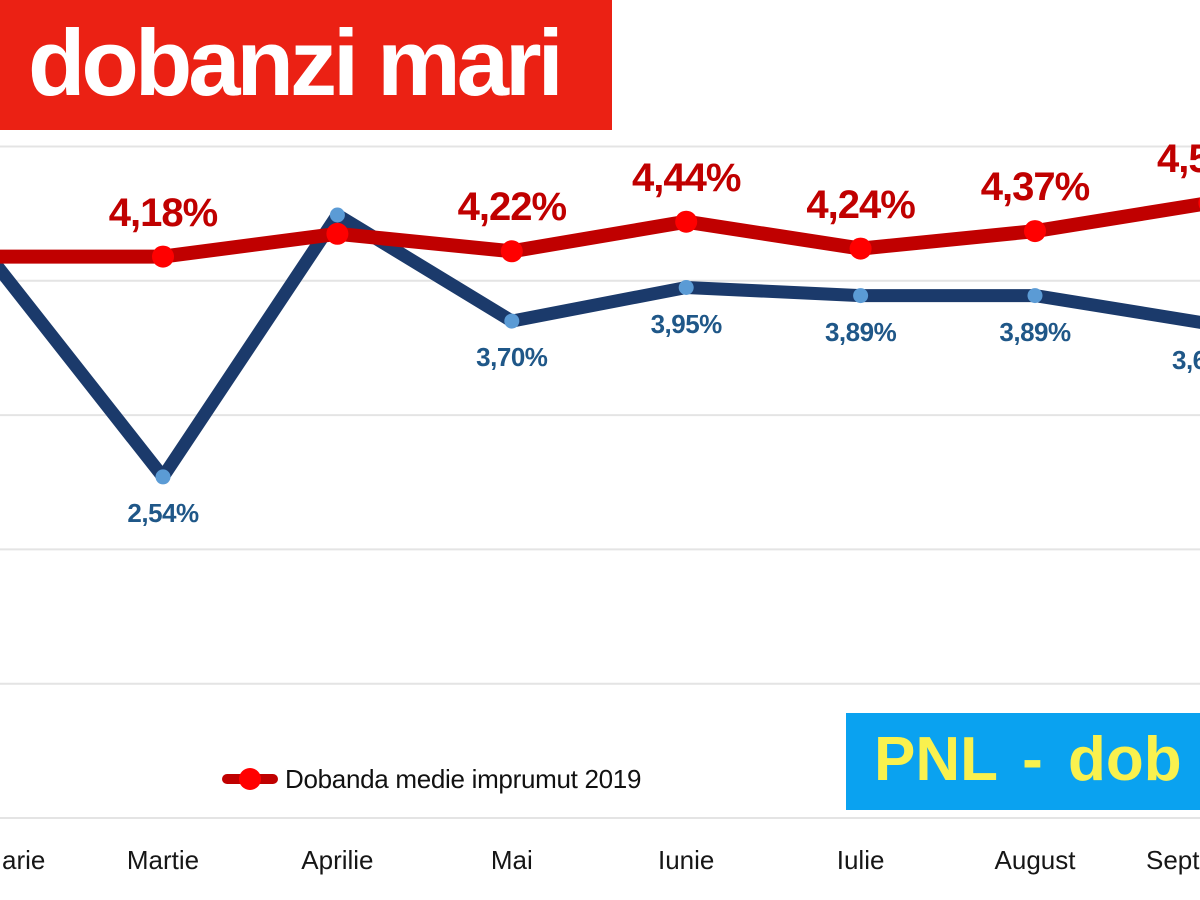  I want to click on data-label-2019: 4,44%, so click(686, 177).